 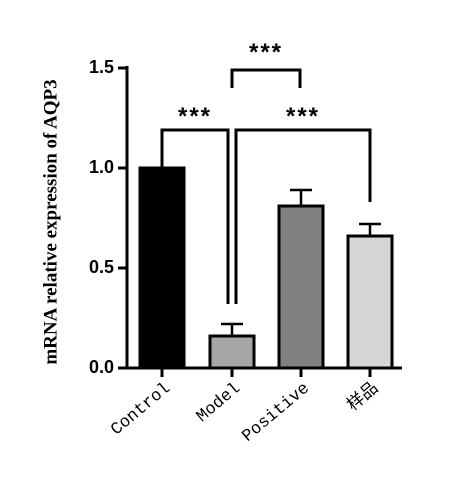 I want to click on y-tick-label: 1.0, so click(x=101, y=167).